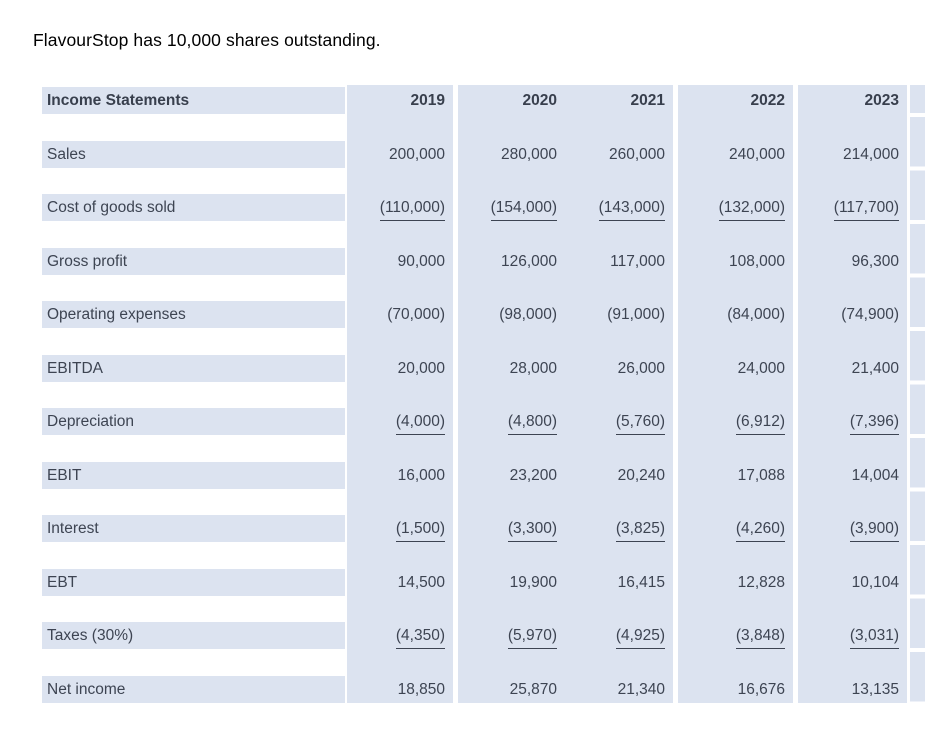  Describe the element at coordinates (400, 582) in the screenshot. I see `cell-2019: 14,500` at that location.